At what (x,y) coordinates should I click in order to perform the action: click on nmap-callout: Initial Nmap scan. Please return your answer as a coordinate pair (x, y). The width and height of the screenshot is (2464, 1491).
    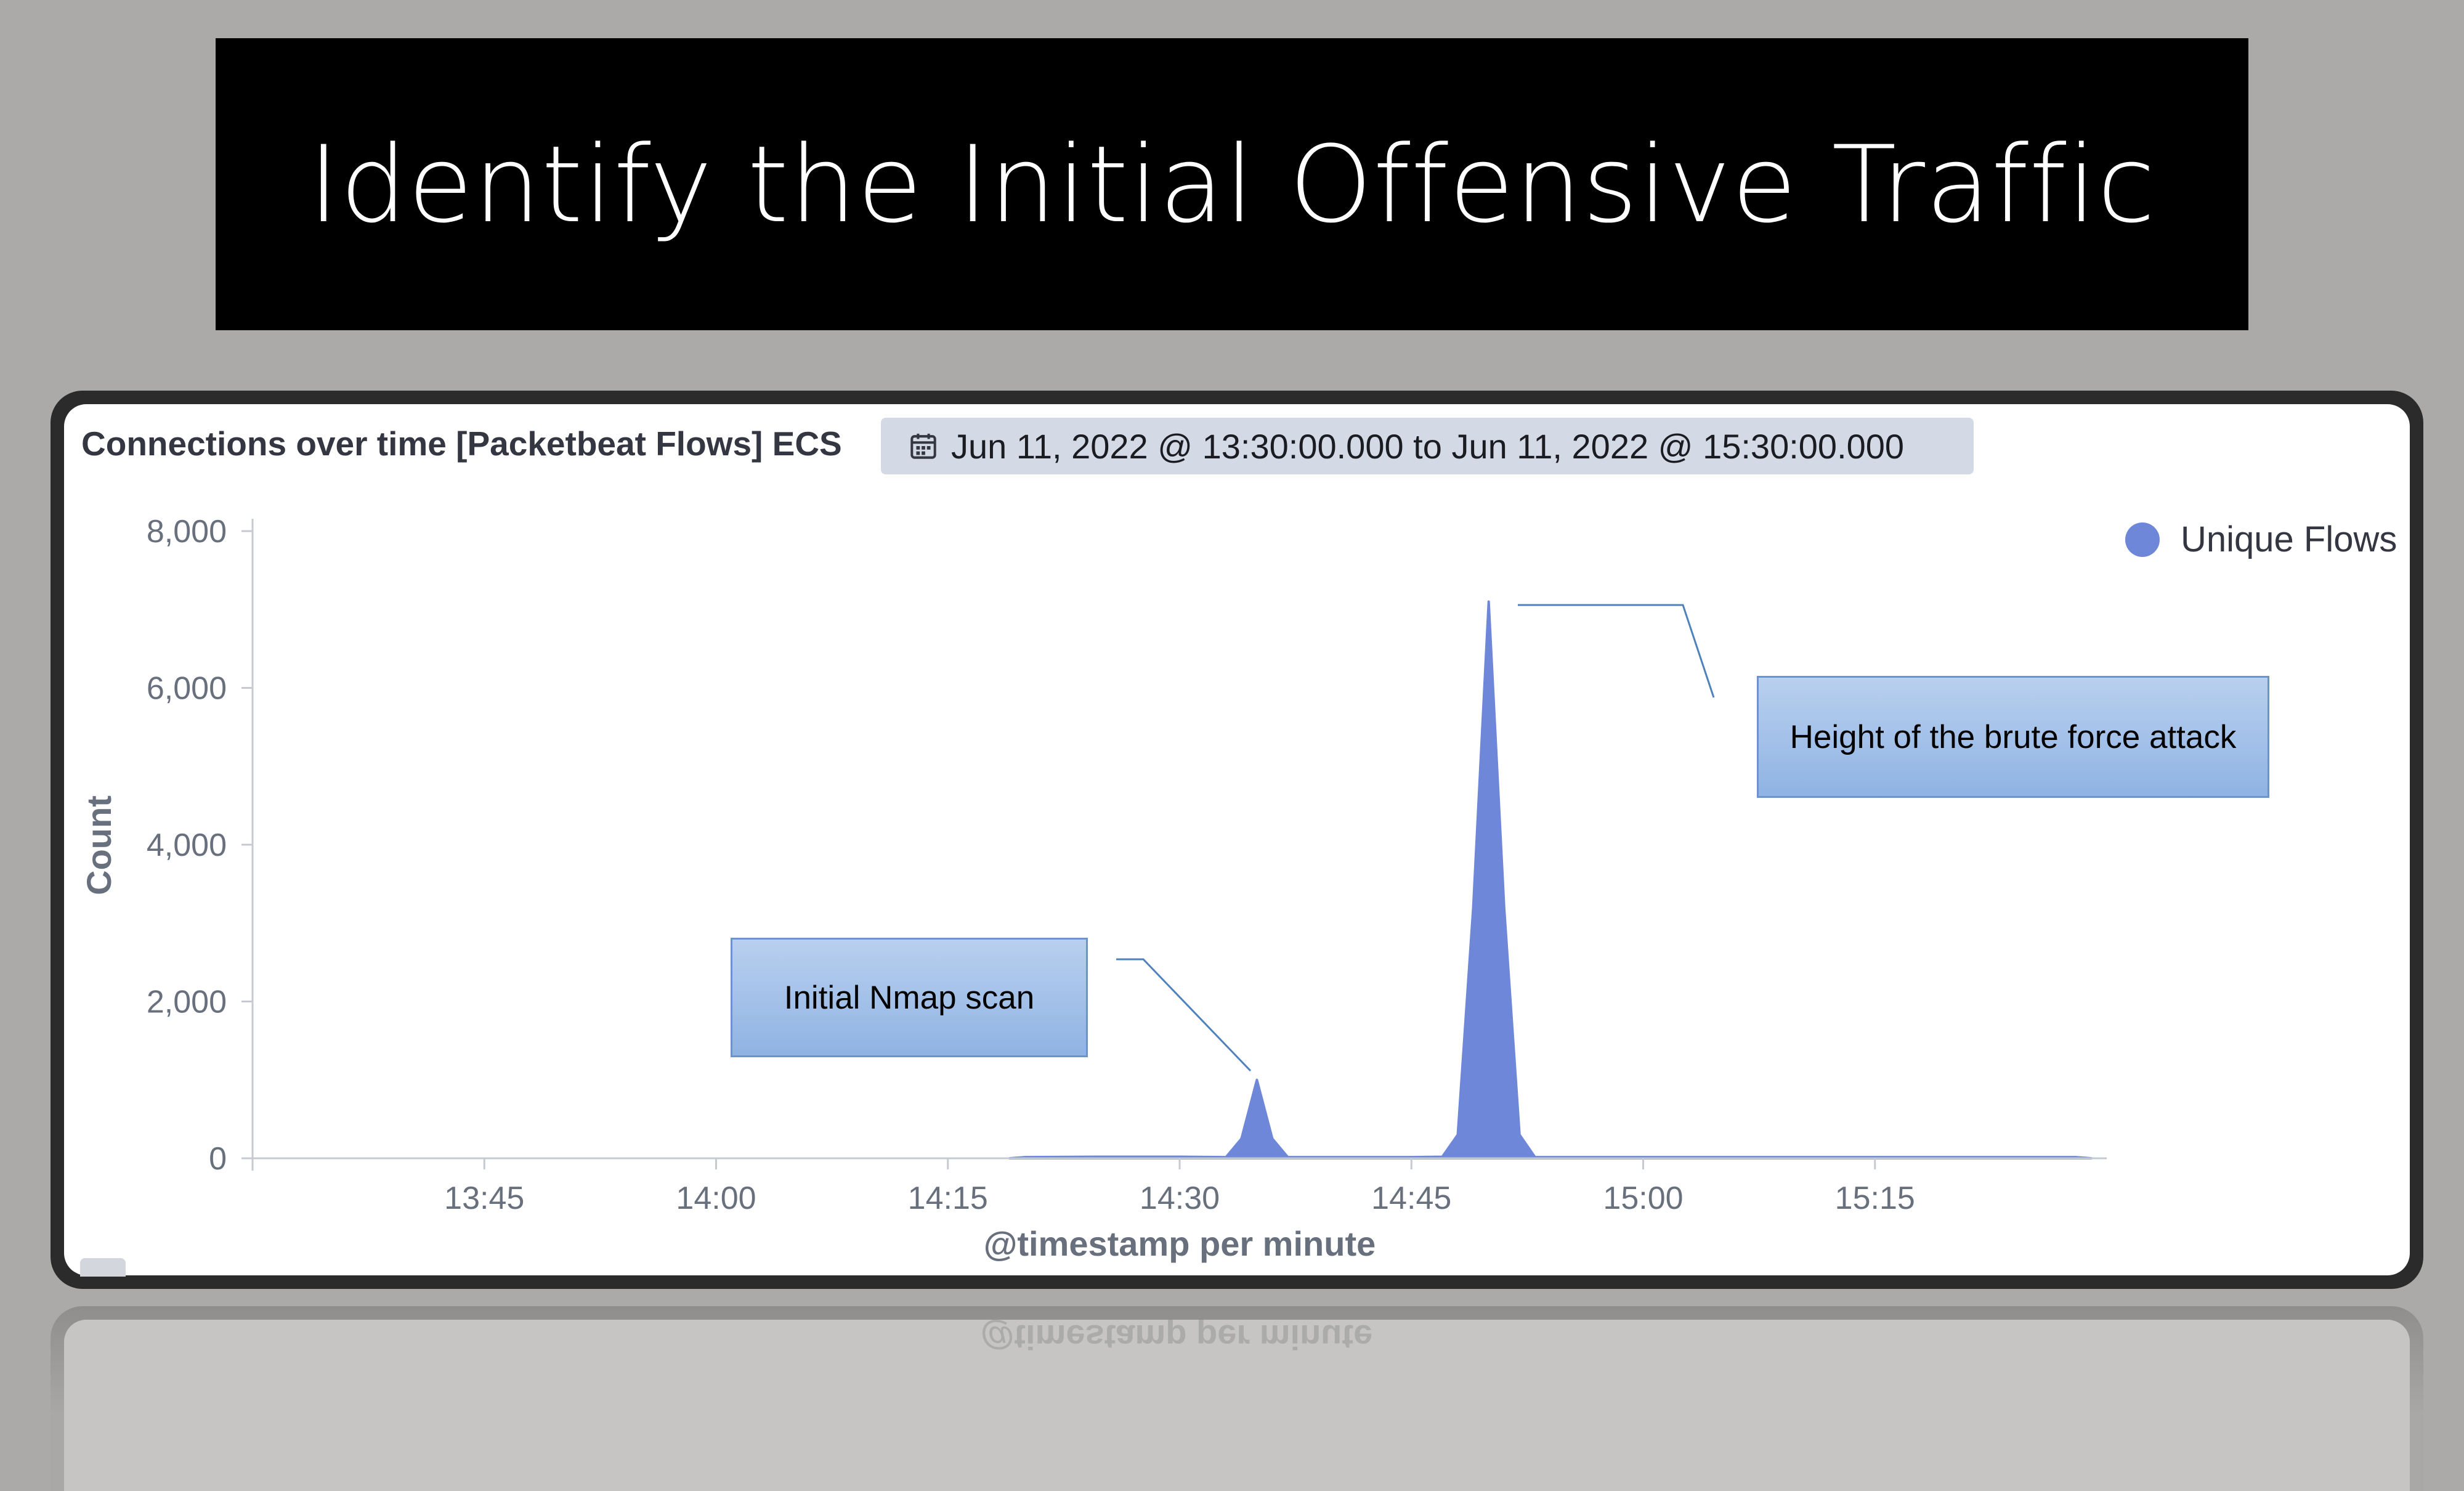
    Looking at the image, I should click on (909, 998).